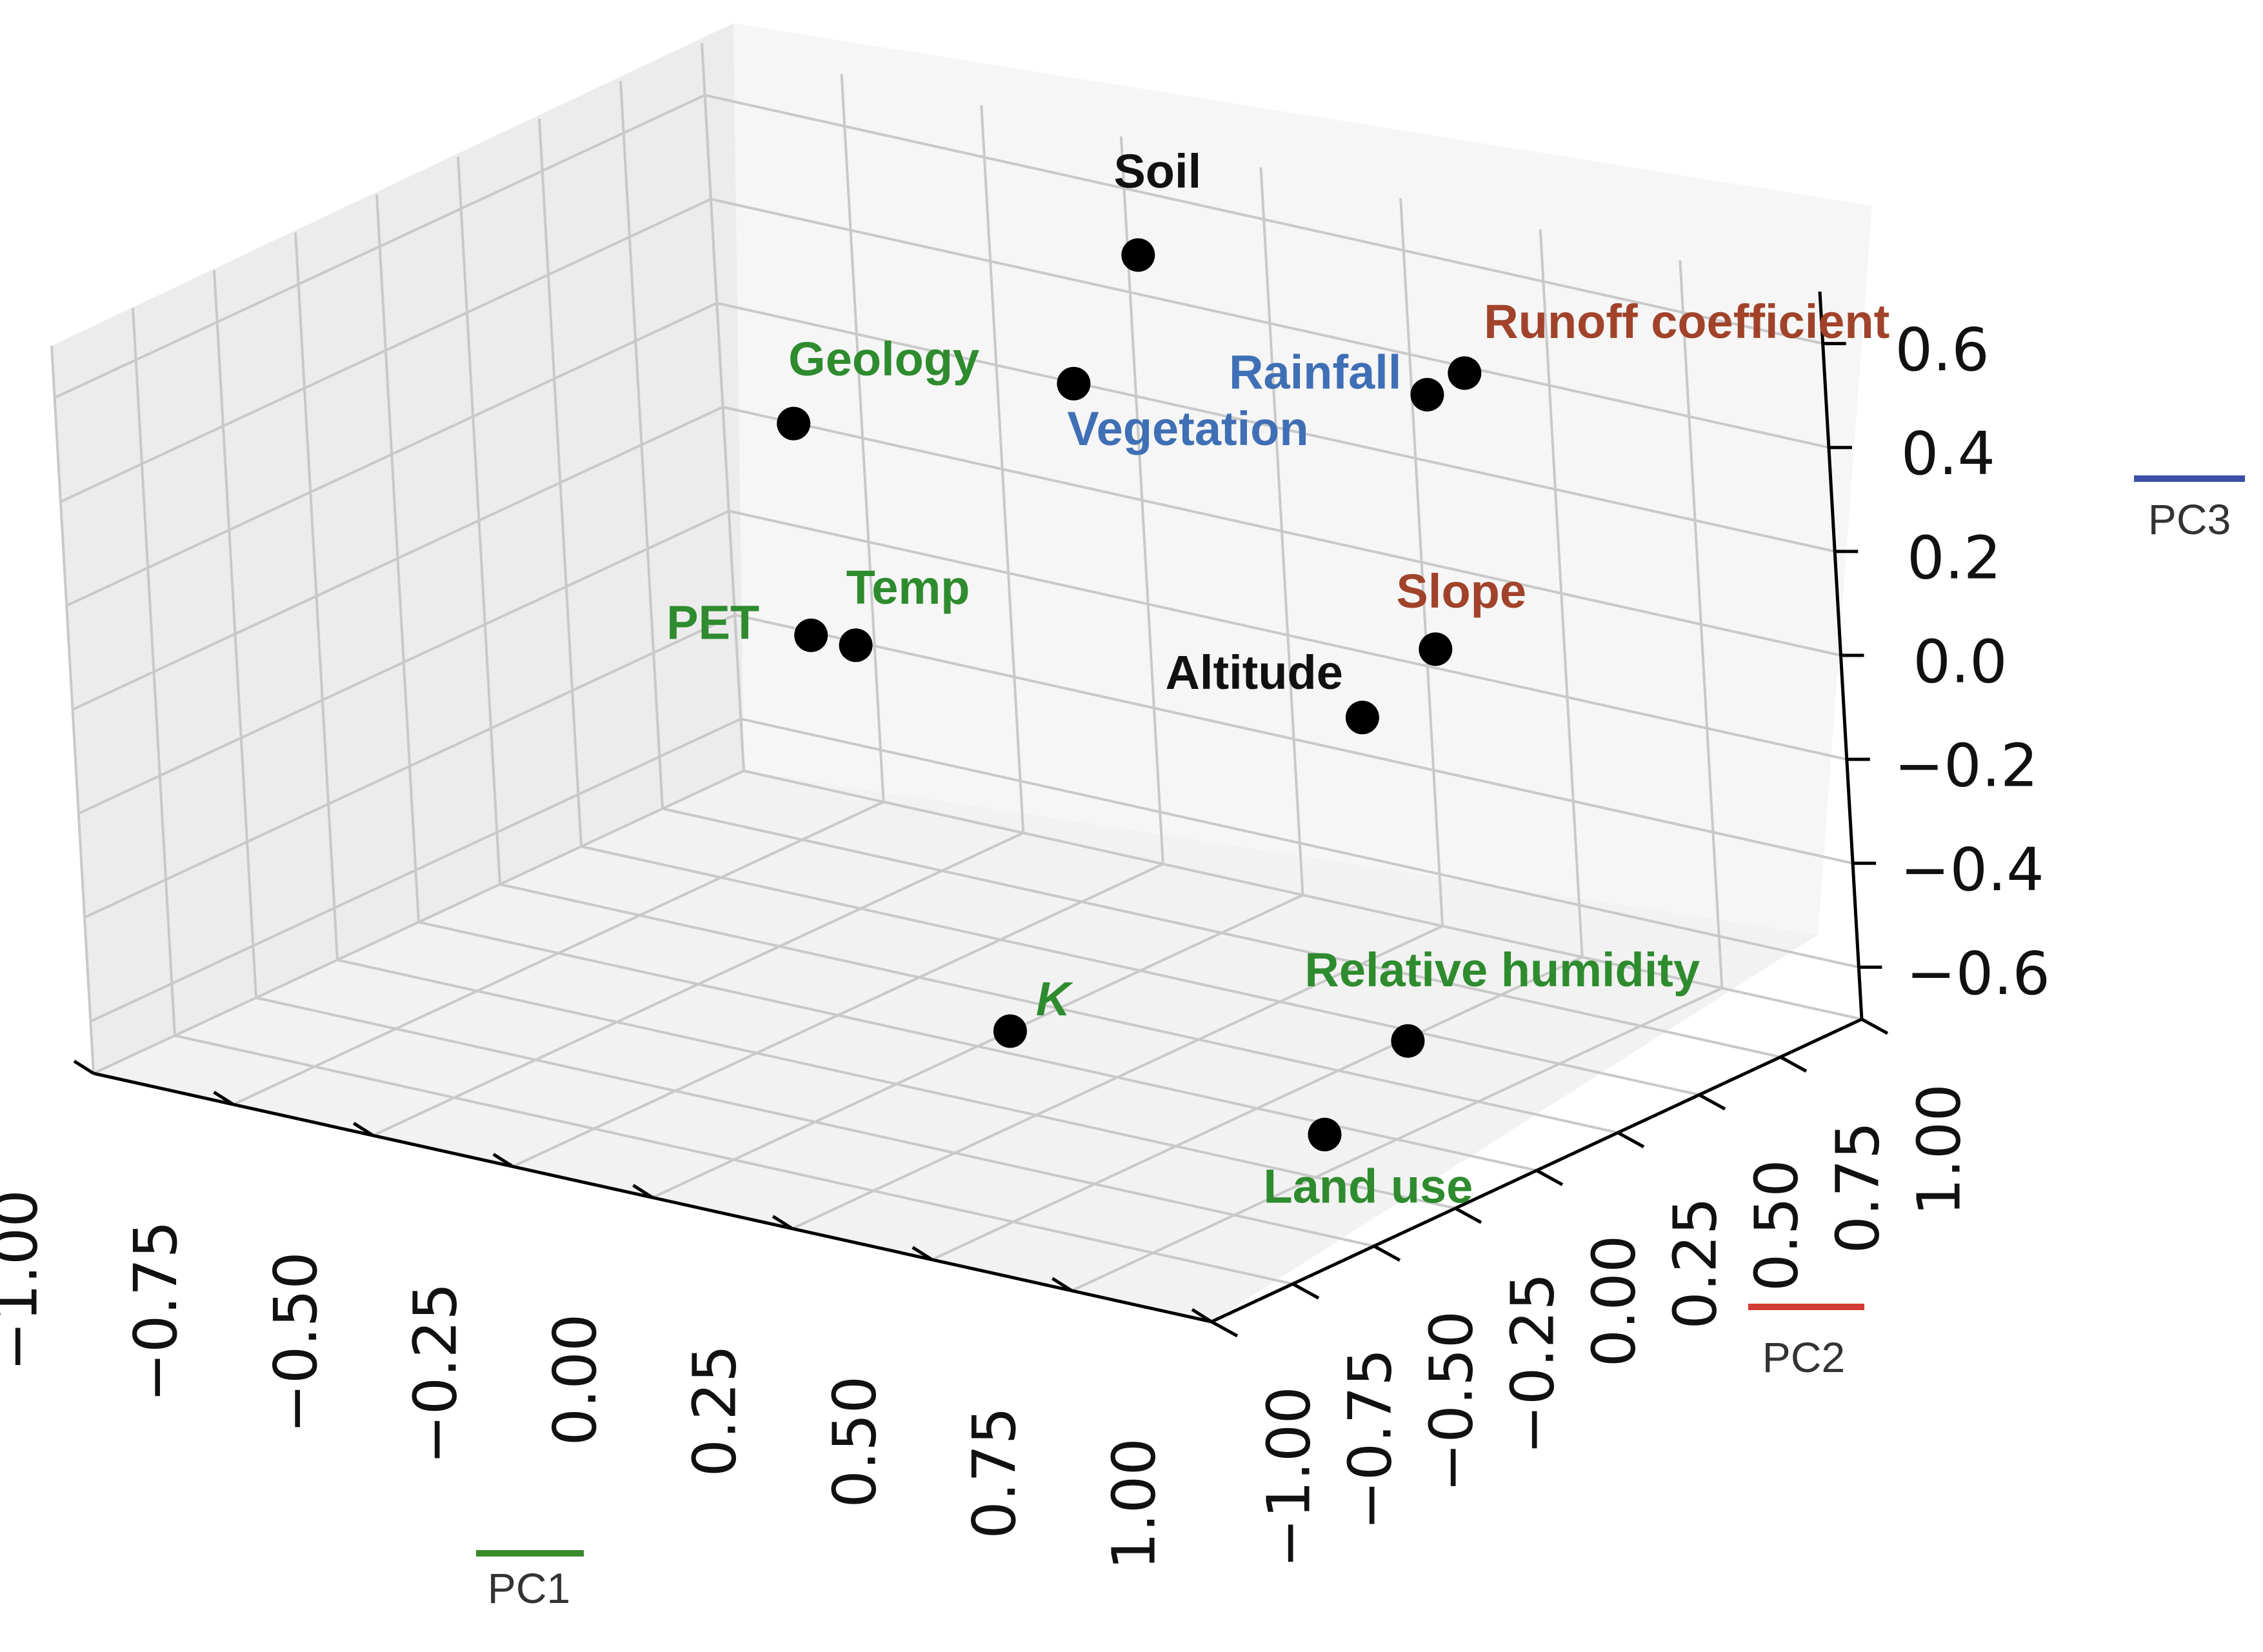 Image resolution: width=2263 pixels, height=1652 pixels. Describe the element at coordinates (715, 1411) in the screenshot. I see `x-tick-label: 0.25` at that location.